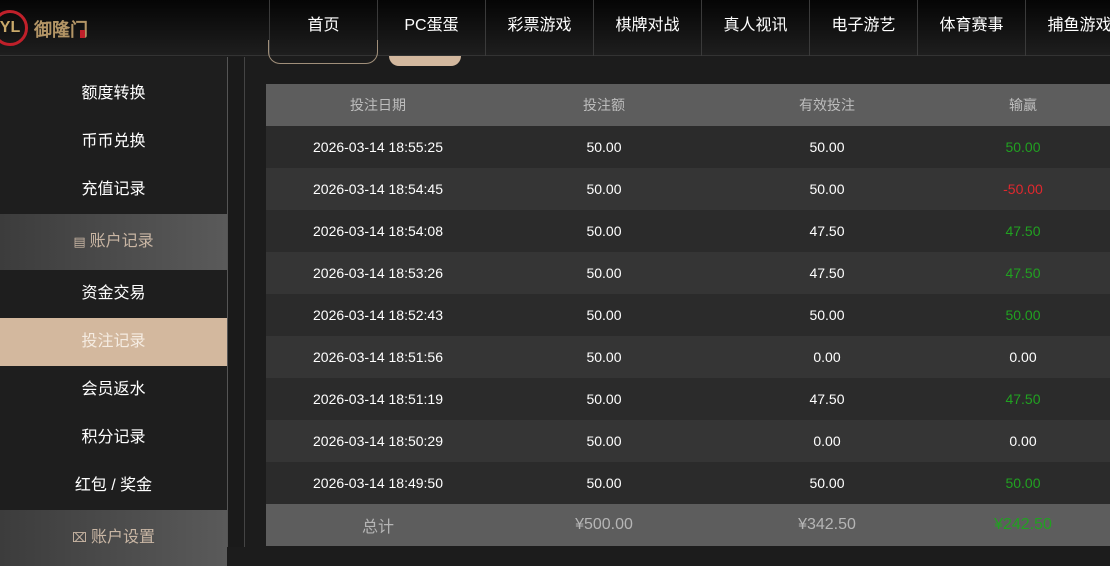 The image size is (1110, 566). Describe the element at coordinates (378, 231) in the screenshot. I see `cell-bet-date: 2026-03-14 18:54:08` at that location.